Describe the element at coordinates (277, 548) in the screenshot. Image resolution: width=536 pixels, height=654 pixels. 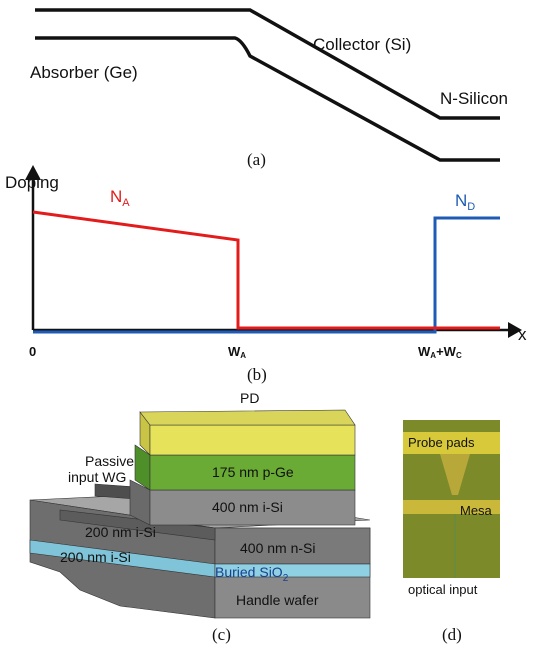
I see `layer-label: 400 nm n-Si` at that location.